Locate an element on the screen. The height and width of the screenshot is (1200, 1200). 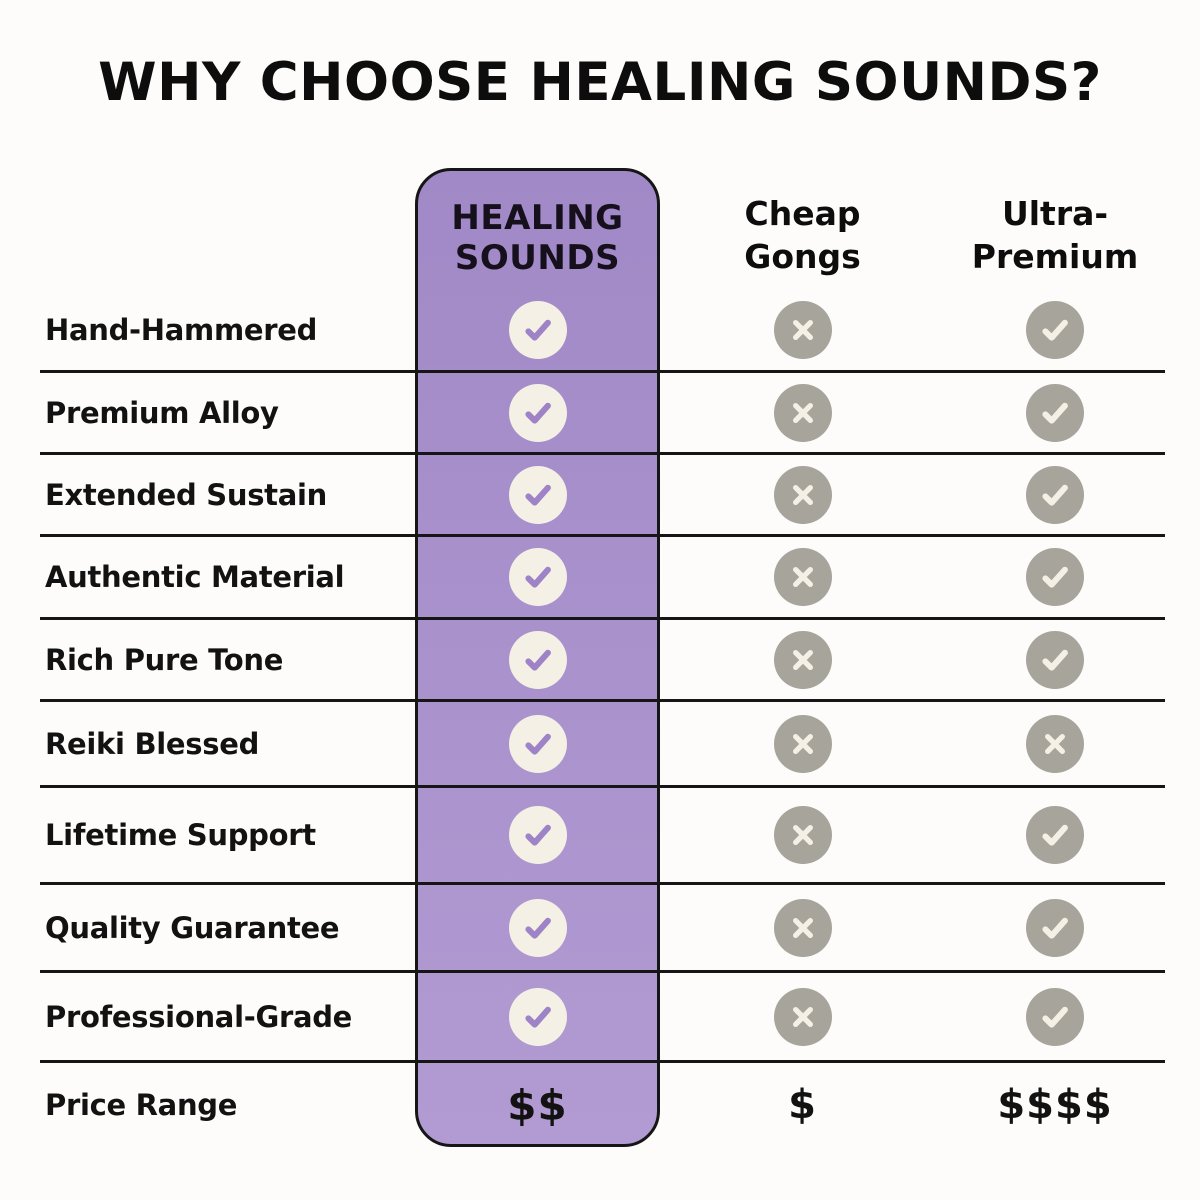
table-row: Hand-Hammered is located at coordinates (602, 331).